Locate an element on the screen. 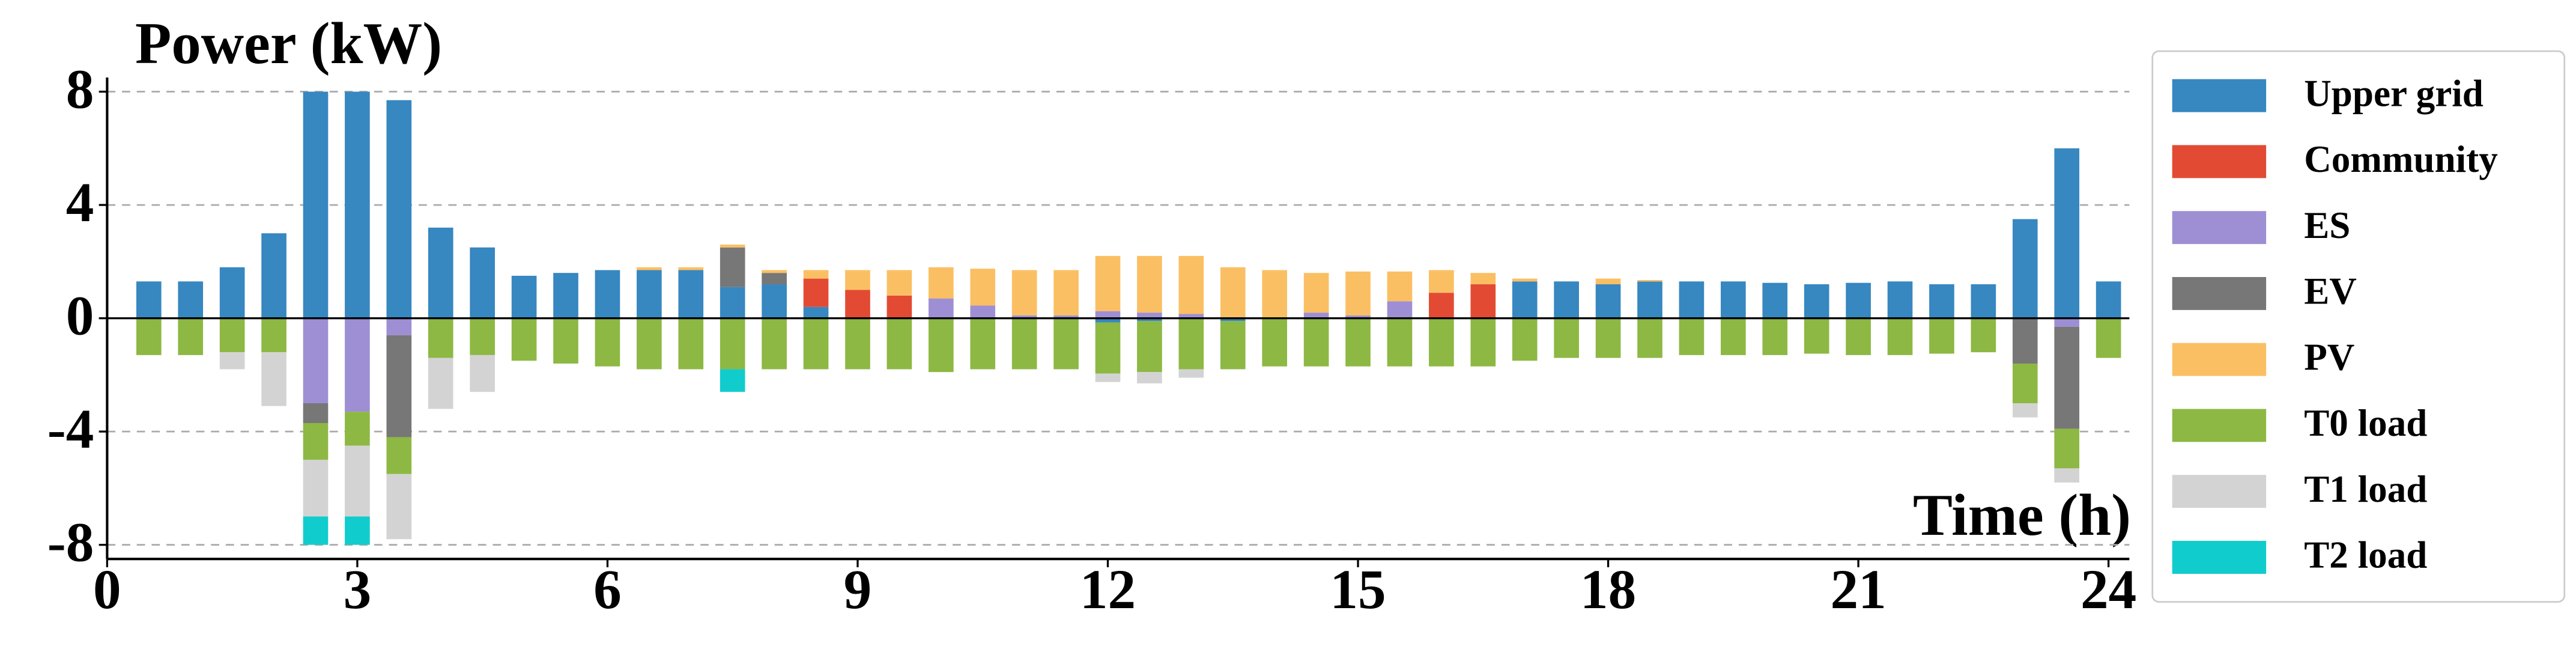 This screenshot has width=2576, height=652. x-axis-label: Time (h) is located at coordinates (2022, 515).